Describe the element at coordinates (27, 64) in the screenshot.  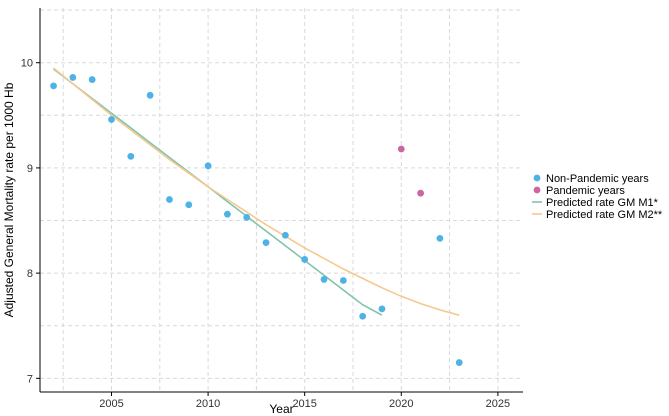
I see `y-tick-label: 10` at that location.